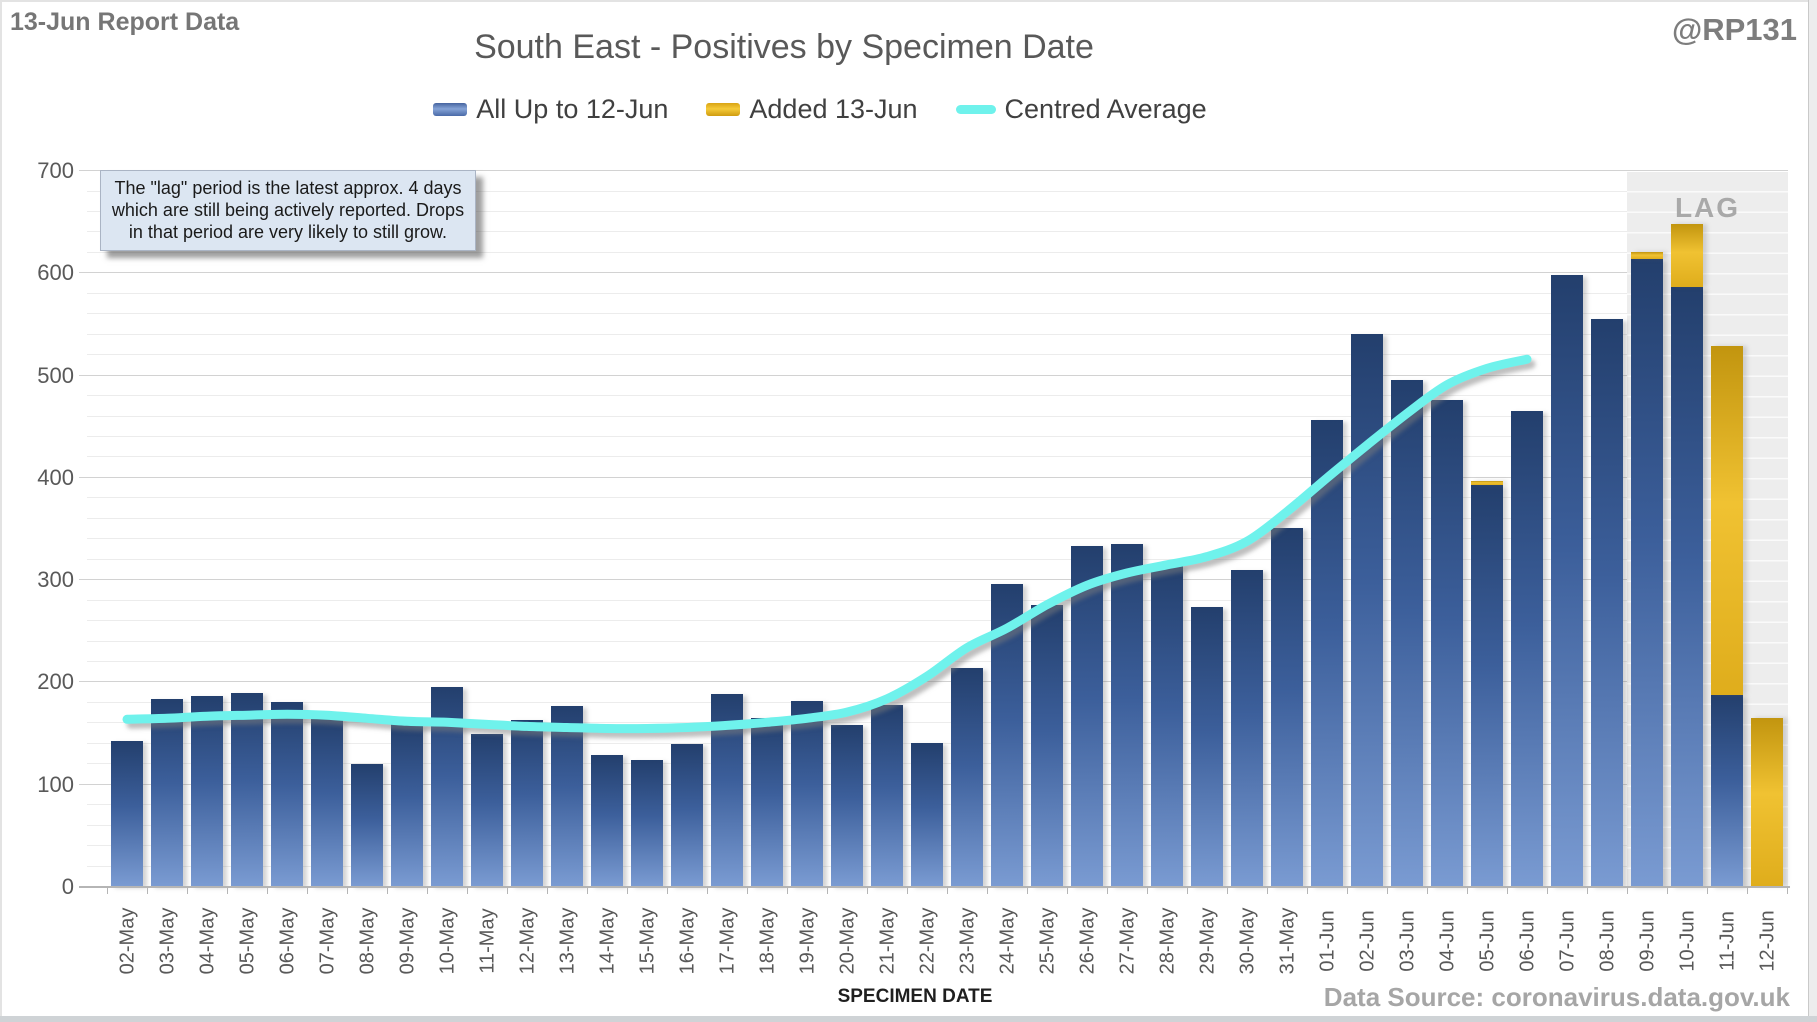  What do you see at coordinates (927, 941) in the screenshot?
I see `x-axis-tick-label: 22-May` at bounding box center [927, 941].